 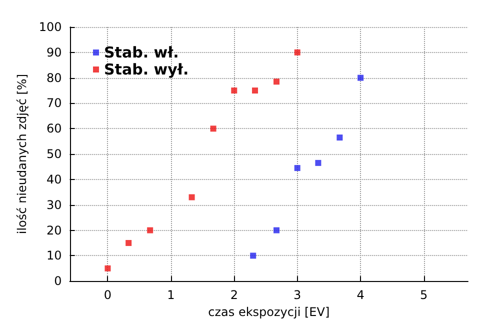 What do you see at coordinates (269, 312) in the screenshot?
I see `x-axis-title: czas ekspozycji [EV]` at bounding box center [269, 312].